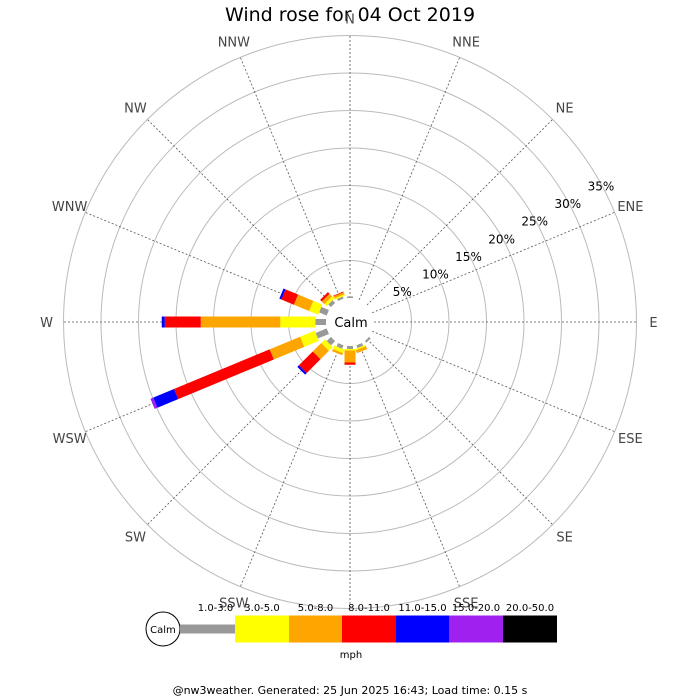 The width and height of the screenshot is (700, 700). What do you see at coordinates (435, 275) in the screenshot?
I see `ring-label-10: 10%` at bounding box center [435, 275].